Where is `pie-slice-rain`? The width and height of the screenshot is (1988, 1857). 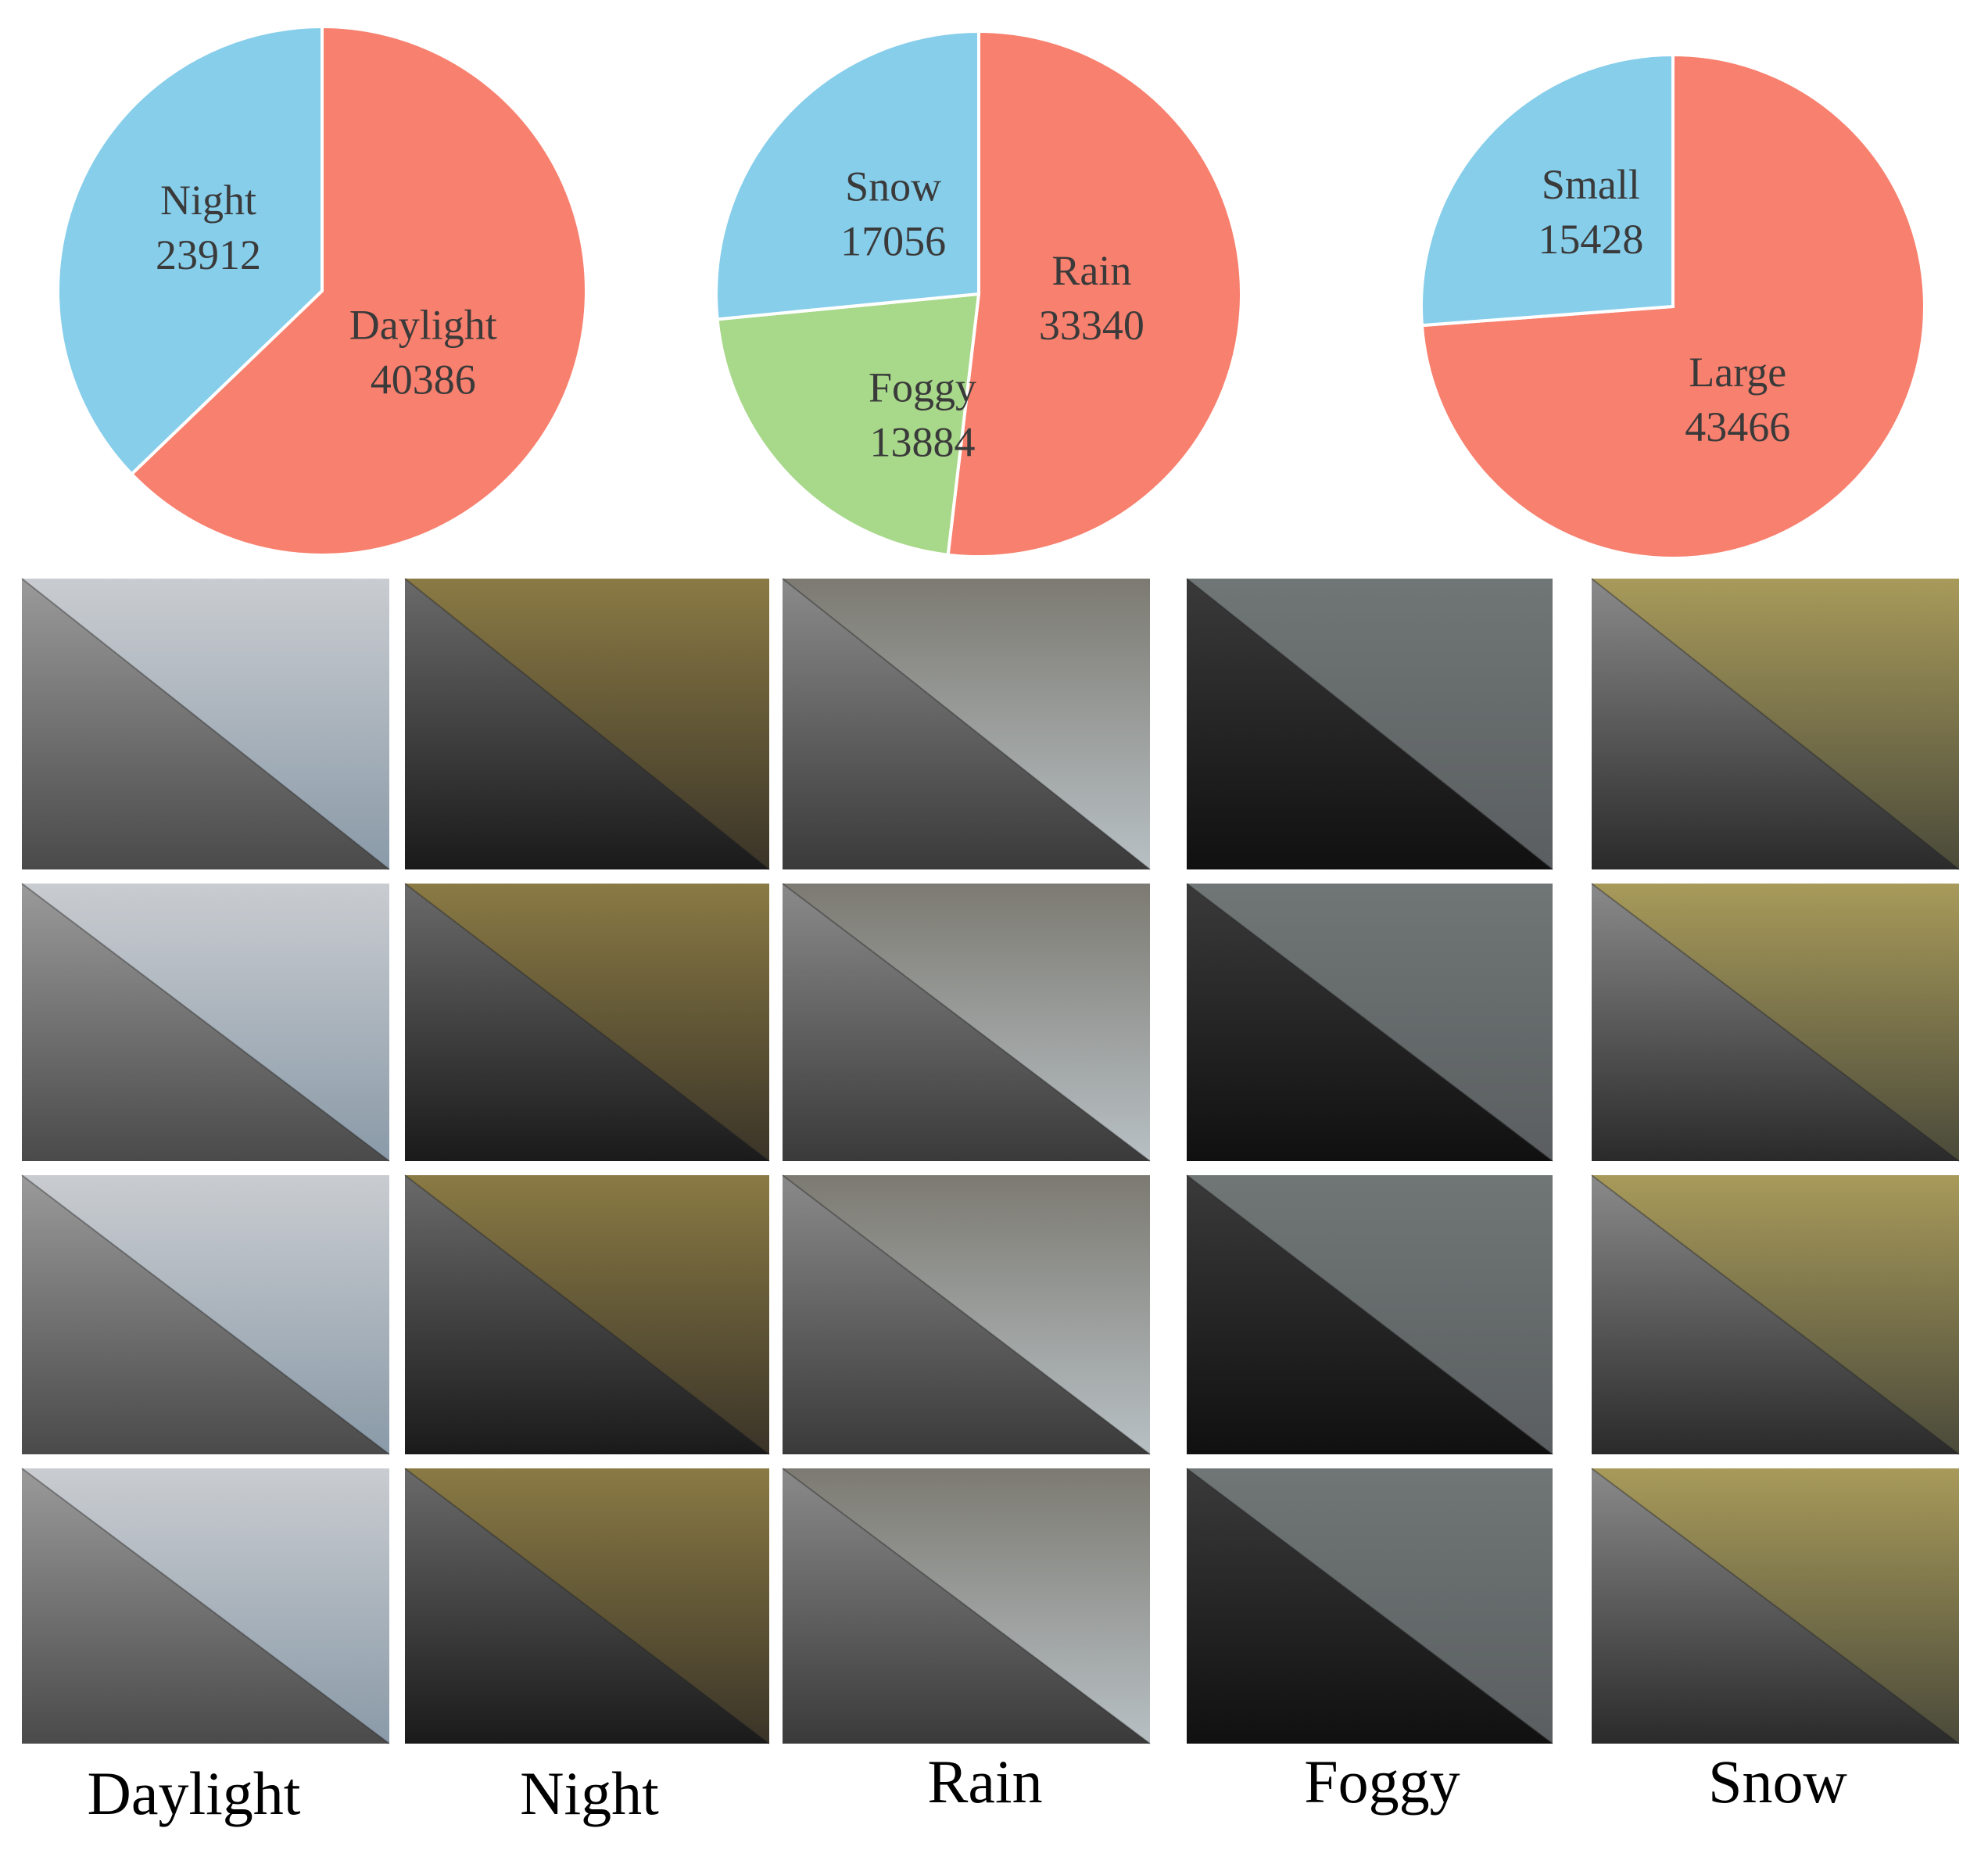 pie-slice-rain is located at coordinates (1094, 294).